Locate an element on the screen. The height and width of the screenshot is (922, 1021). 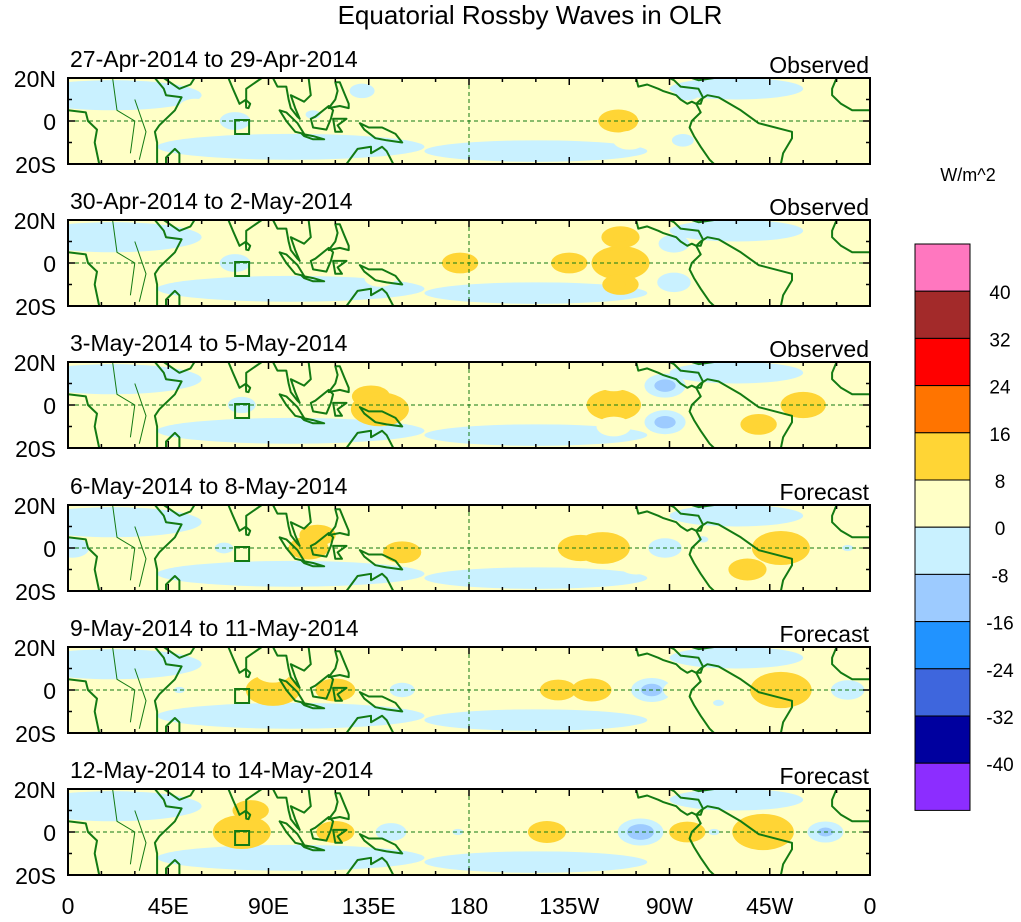
panel-2: 20N 0 20S 30-Apr-2014 to 2-May-2014 Observed is located at coordinates (442, 254).